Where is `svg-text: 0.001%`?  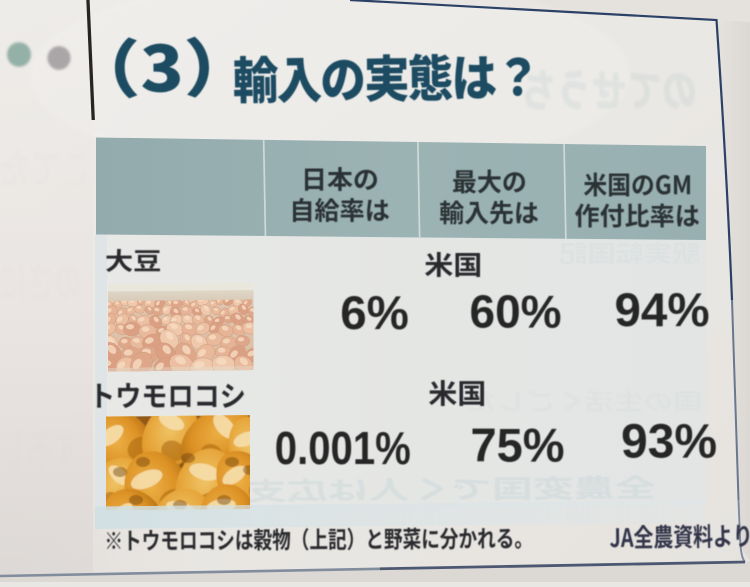
svg-text: 0.001% is located at coordinates (343, 448).